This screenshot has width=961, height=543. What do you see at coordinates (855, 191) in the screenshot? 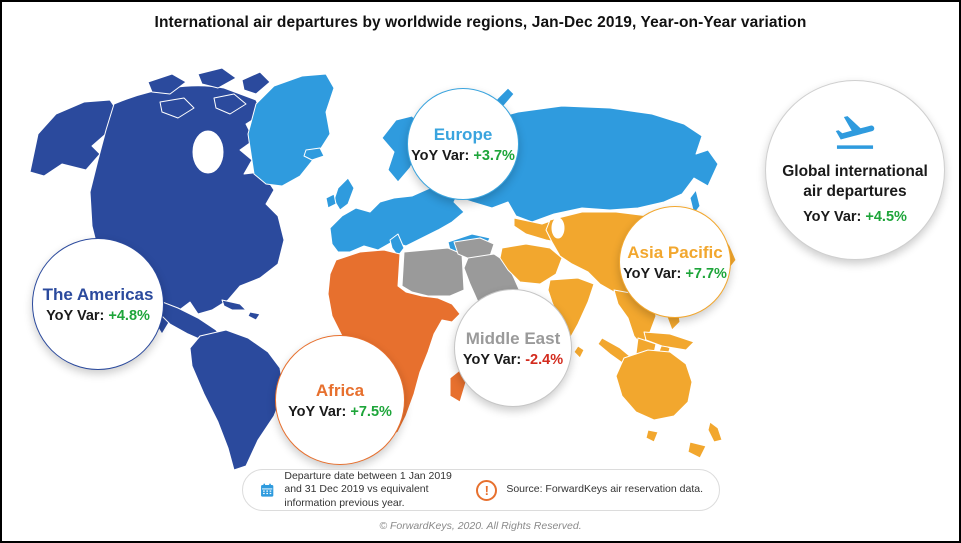
I see `global-title-line2: air departures` at bounding box center [855, 191].